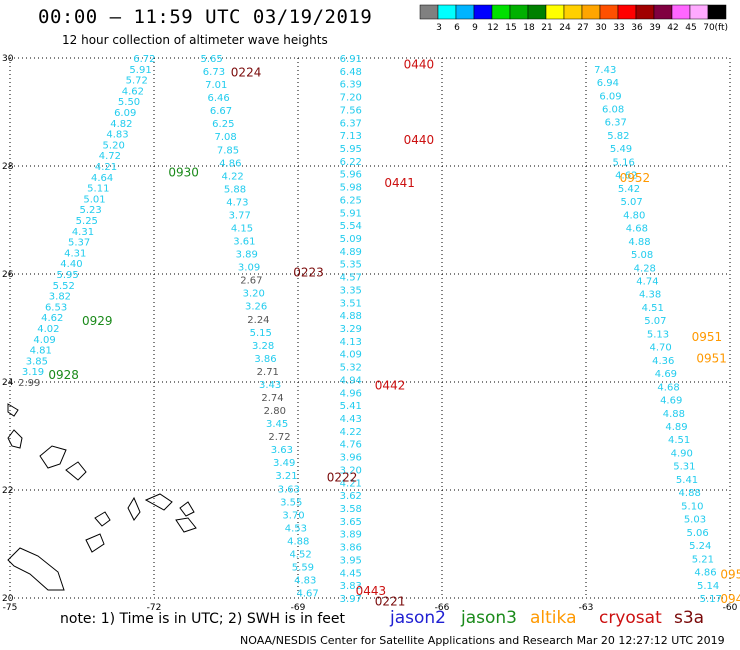  I want to click on wave-height-value: 6.72, so click(144, 59).